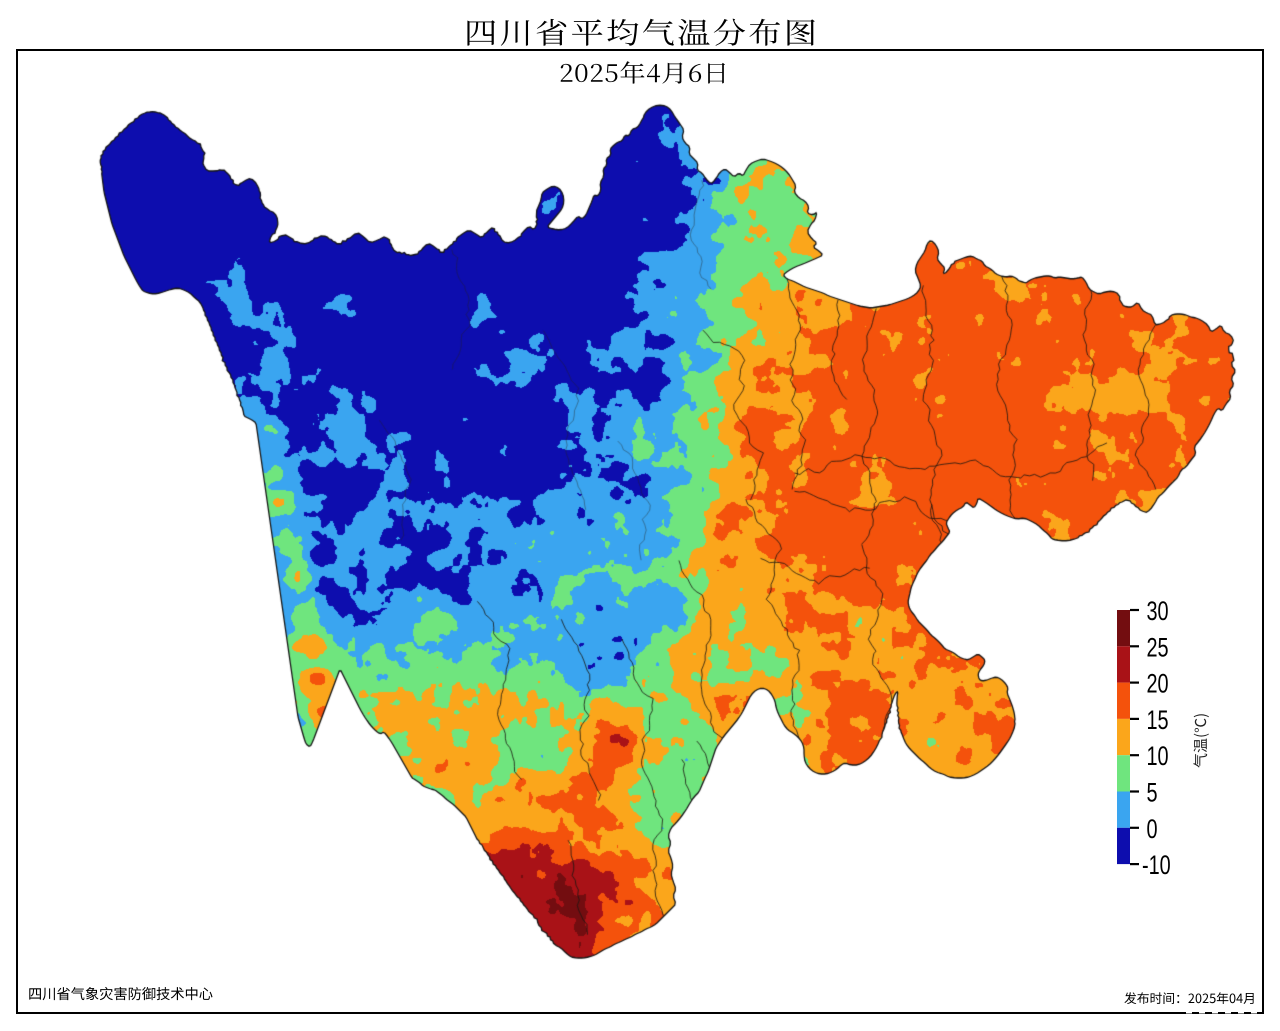 Image resolution: width=1280 pixels, height=1031 pixels. What do you see at coordinates (1158, 610) in the screenshot?
I see `svg-text: 30` at bounding box center [1158, 610].